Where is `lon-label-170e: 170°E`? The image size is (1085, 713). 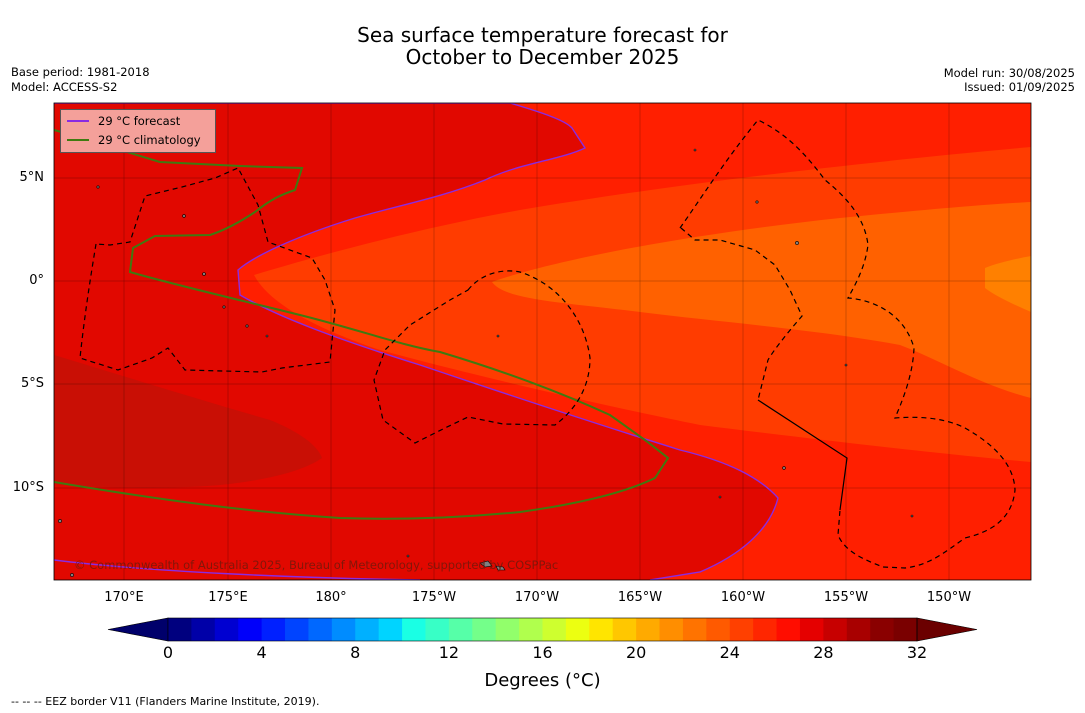 lon-label-170e: 170°E is located at coordinates (124, 597).